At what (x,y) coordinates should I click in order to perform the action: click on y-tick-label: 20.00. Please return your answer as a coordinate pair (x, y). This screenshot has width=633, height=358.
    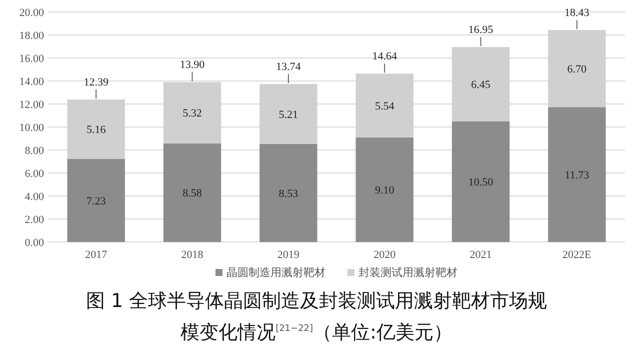
    Looking at the image, I should click on (31, 13).